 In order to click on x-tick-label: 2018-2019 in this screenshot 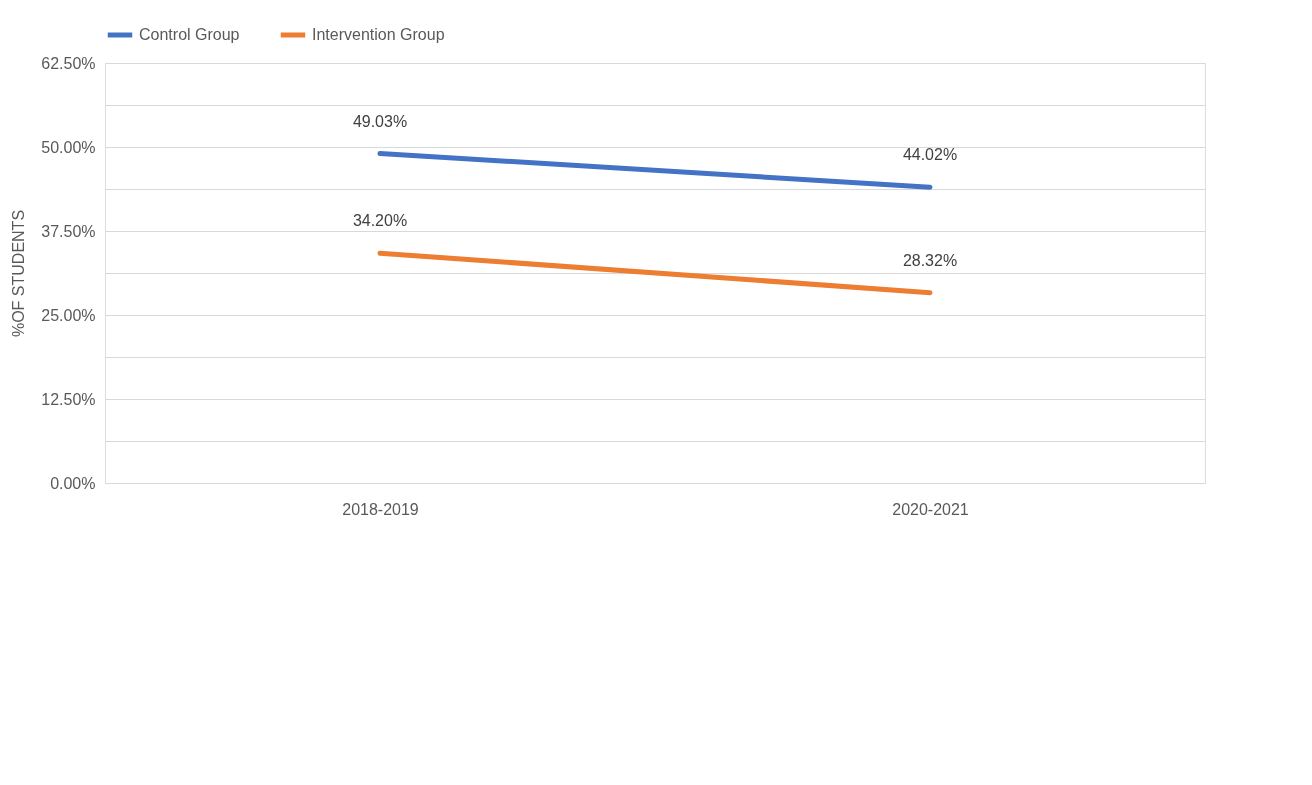, I will do `click(380, 509)`.